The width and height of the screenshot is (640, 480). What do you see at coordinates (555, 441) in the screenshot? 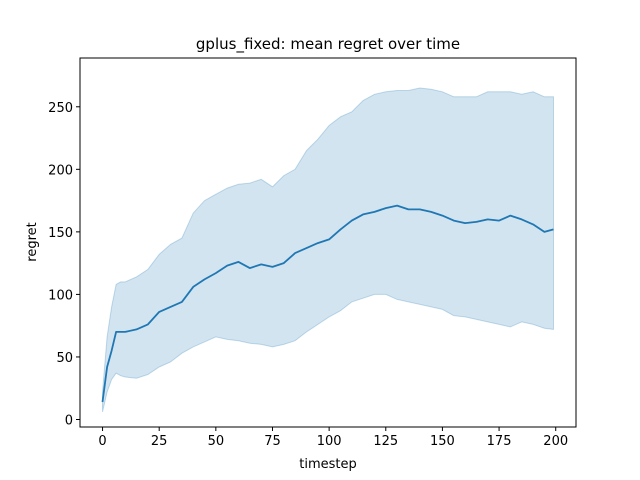
I see `x-tick-label: 200` at bounding box center [555, 441].